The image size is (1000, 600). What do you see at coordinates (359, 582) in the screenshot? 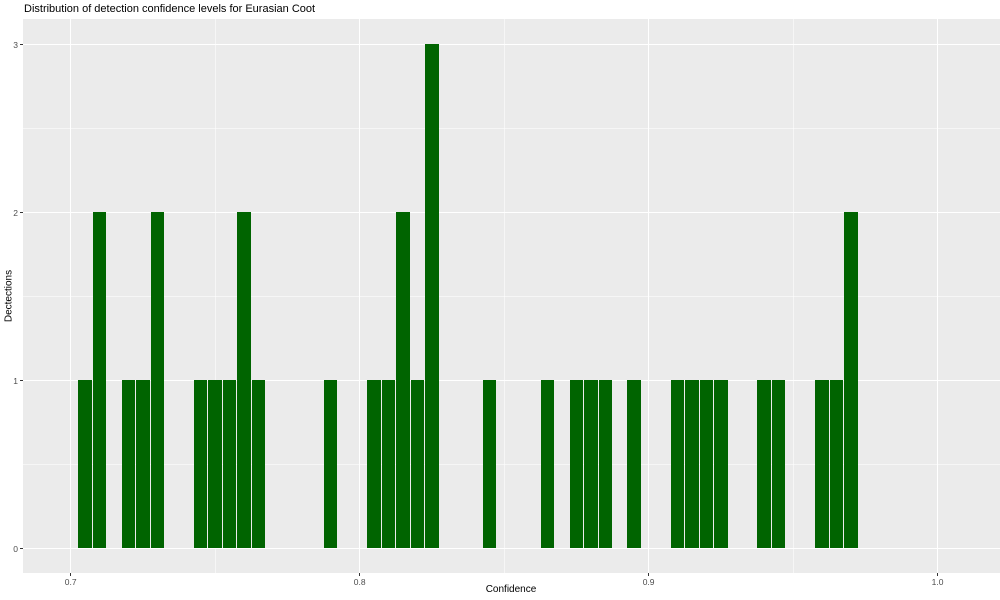
I see `x-tick-label: 0.8` at bounding box center [359, 582].